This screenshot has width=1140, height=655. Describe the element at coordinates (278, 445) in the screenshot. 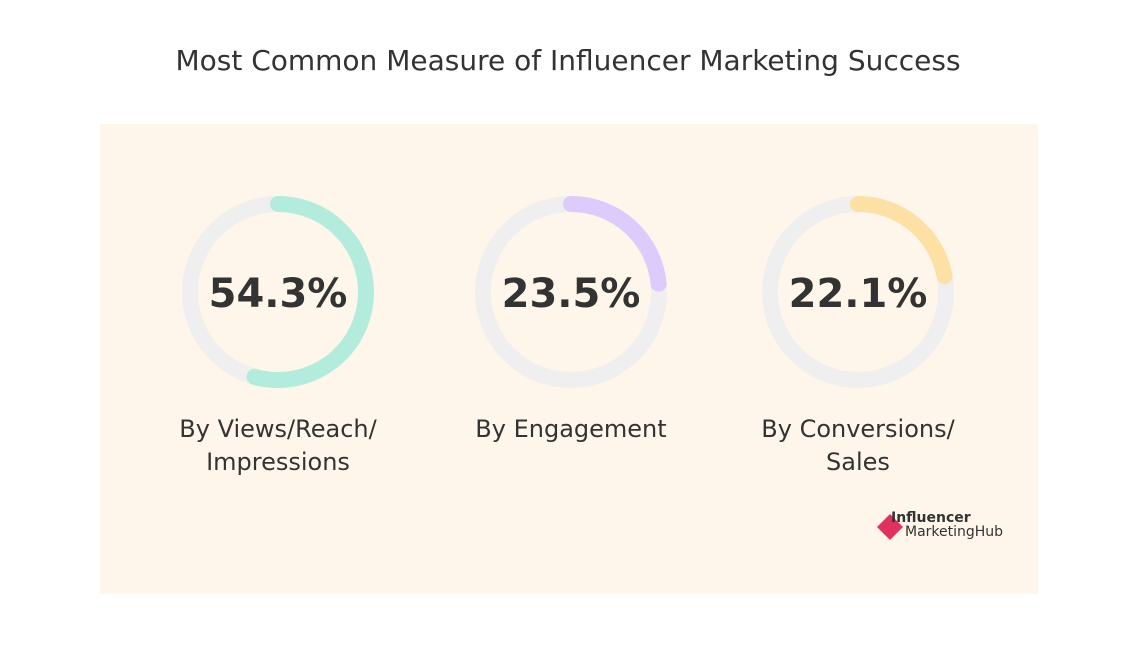

I see `category-label: By Views/Reach/ Impressions` at that location.